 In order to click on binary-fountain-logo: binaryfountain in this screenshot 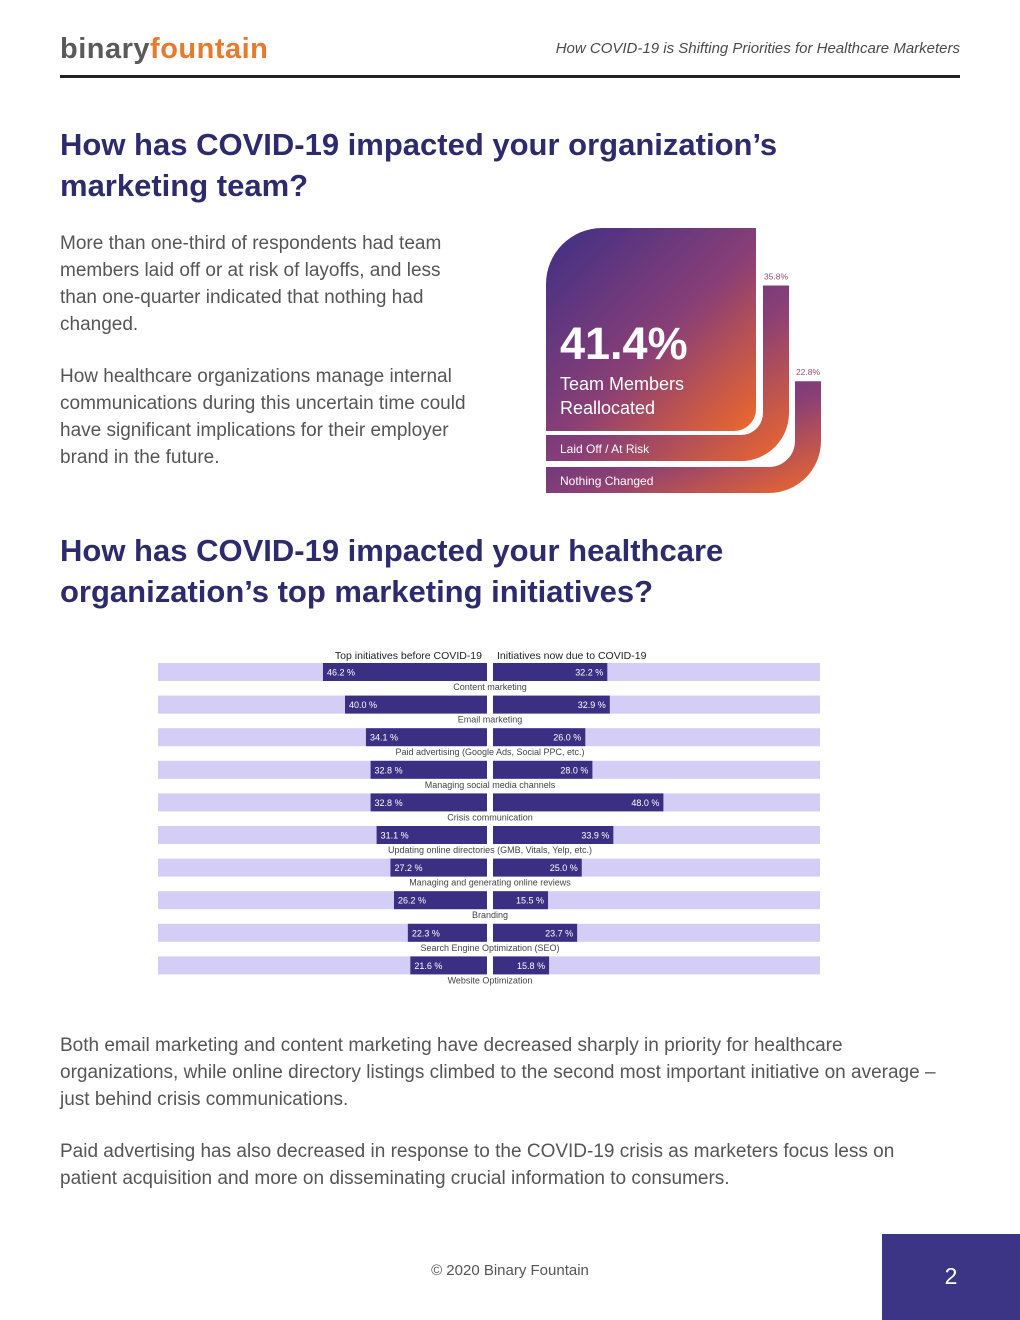, I will do `click(164, 49)`.